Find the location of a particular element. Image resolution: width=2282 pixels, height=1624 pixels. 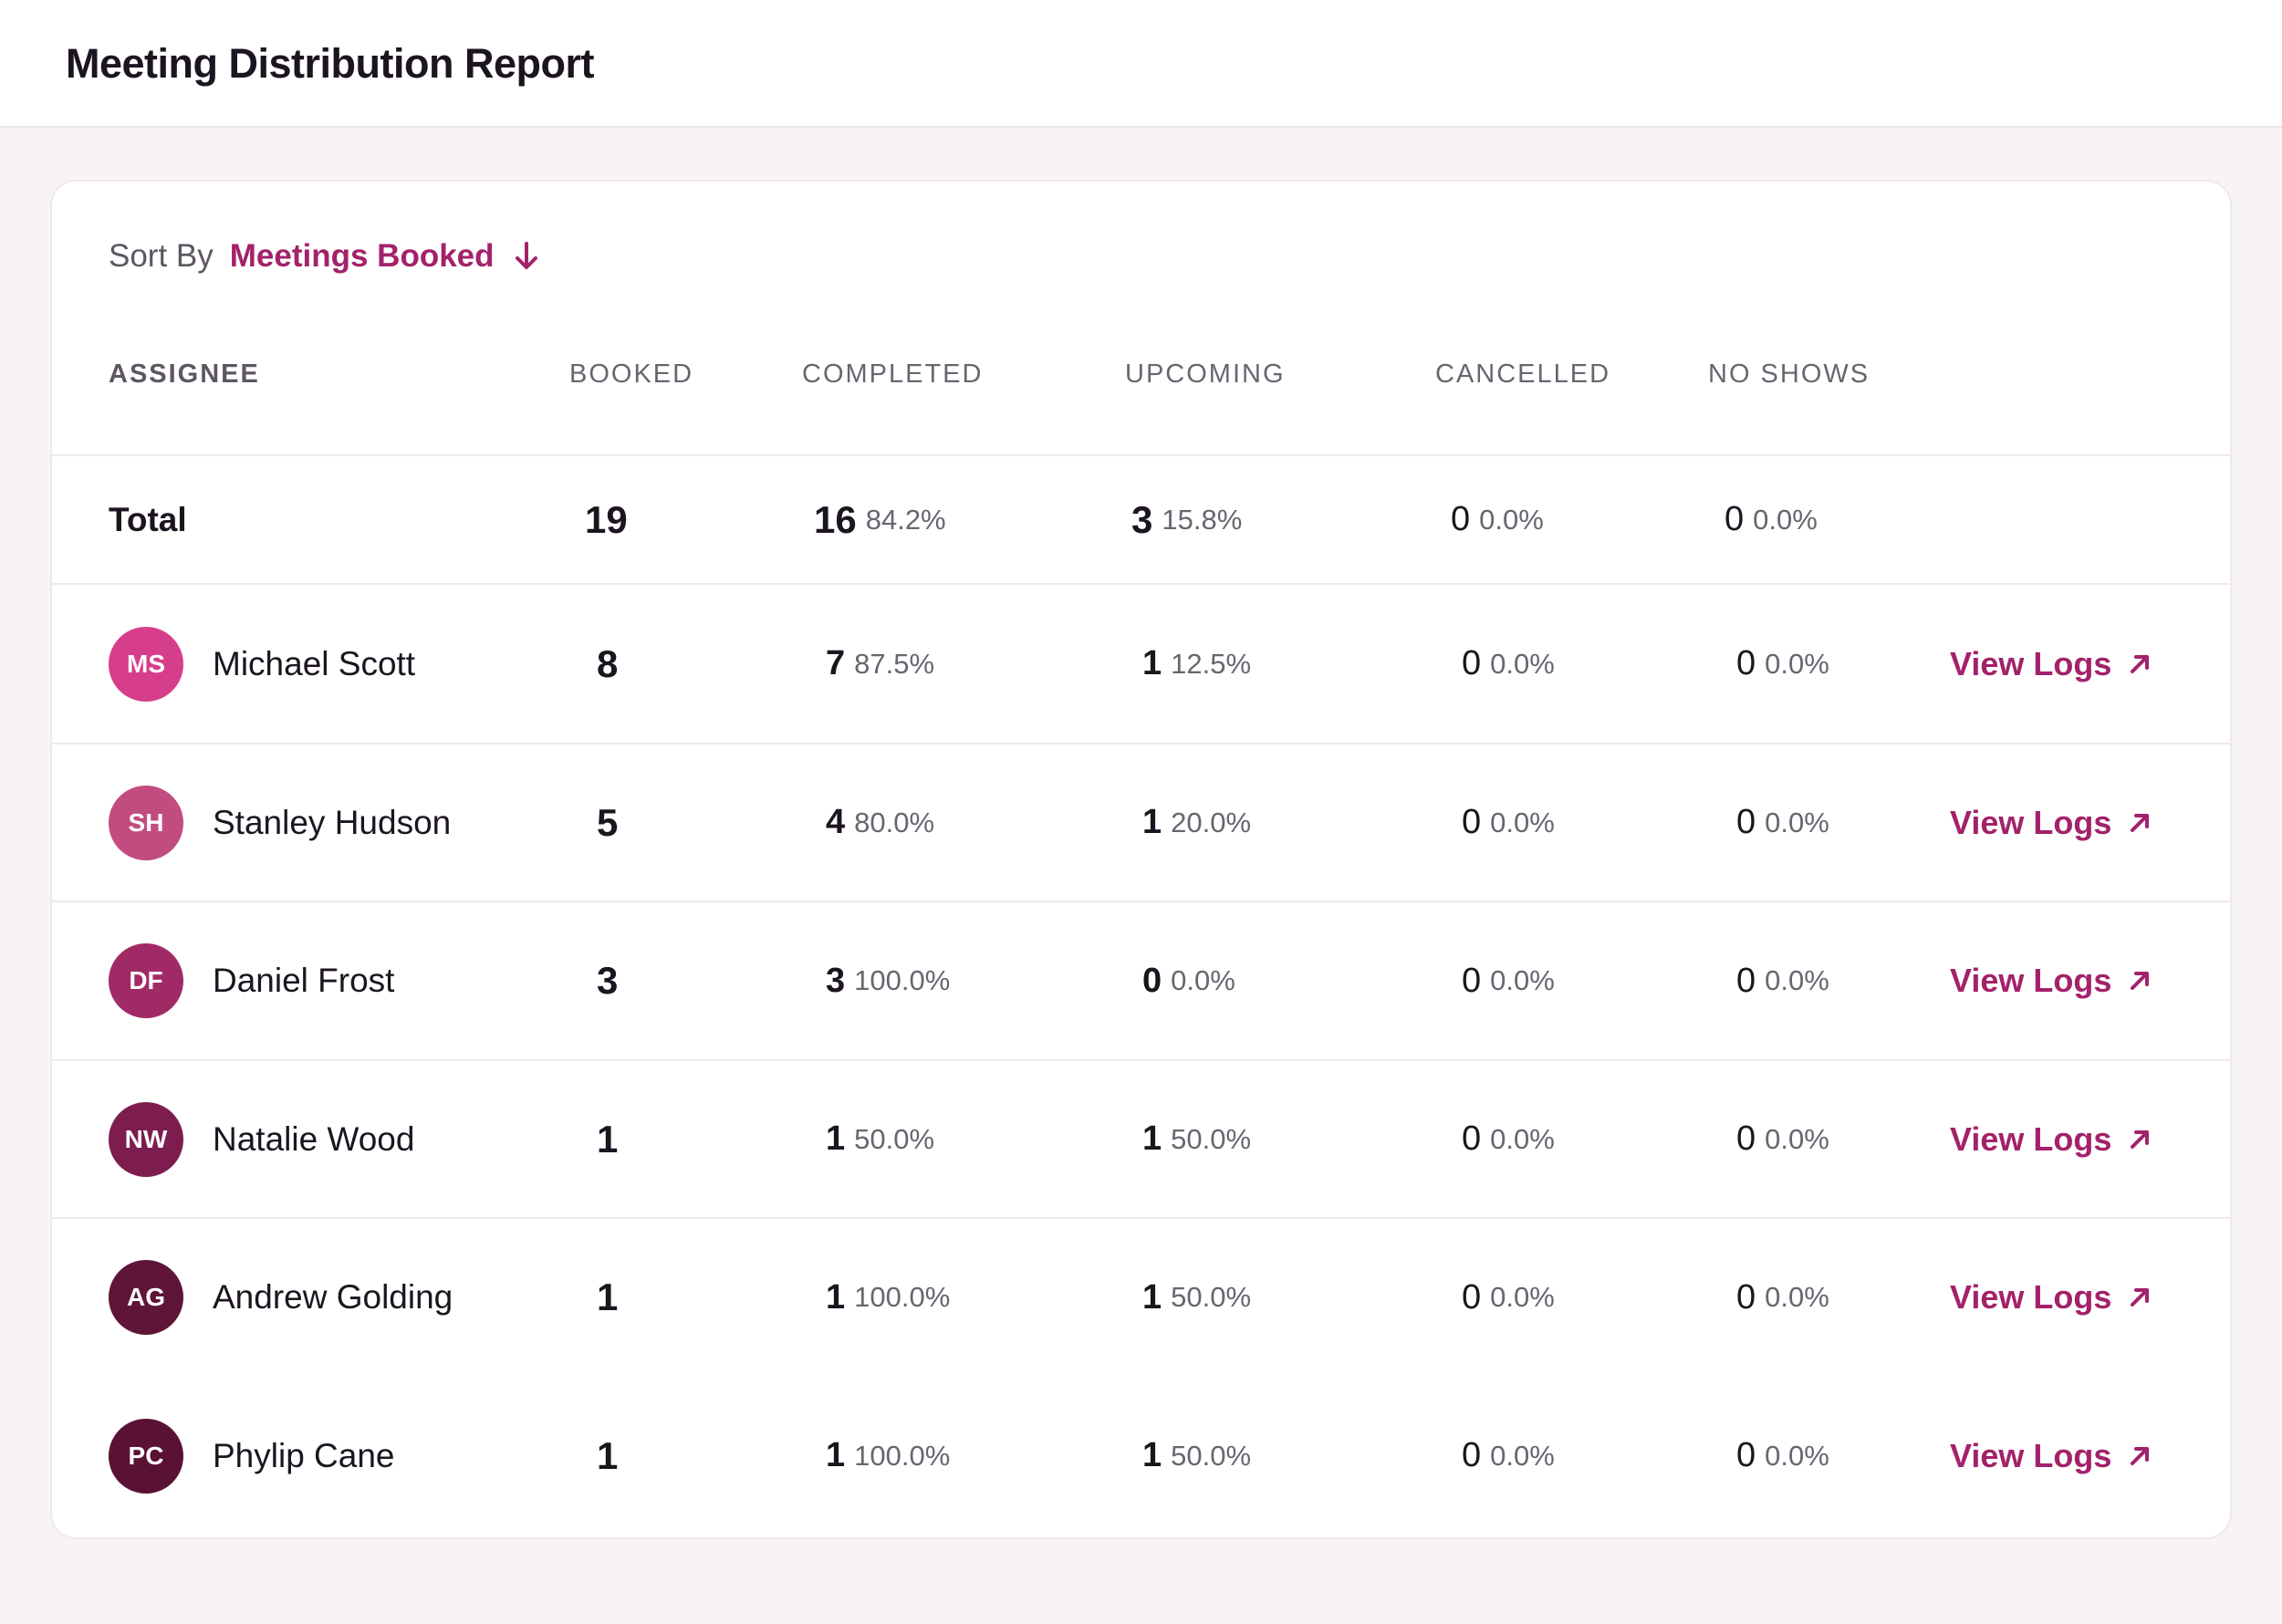

completed-count: 4 is located at coordinates (836, 822).